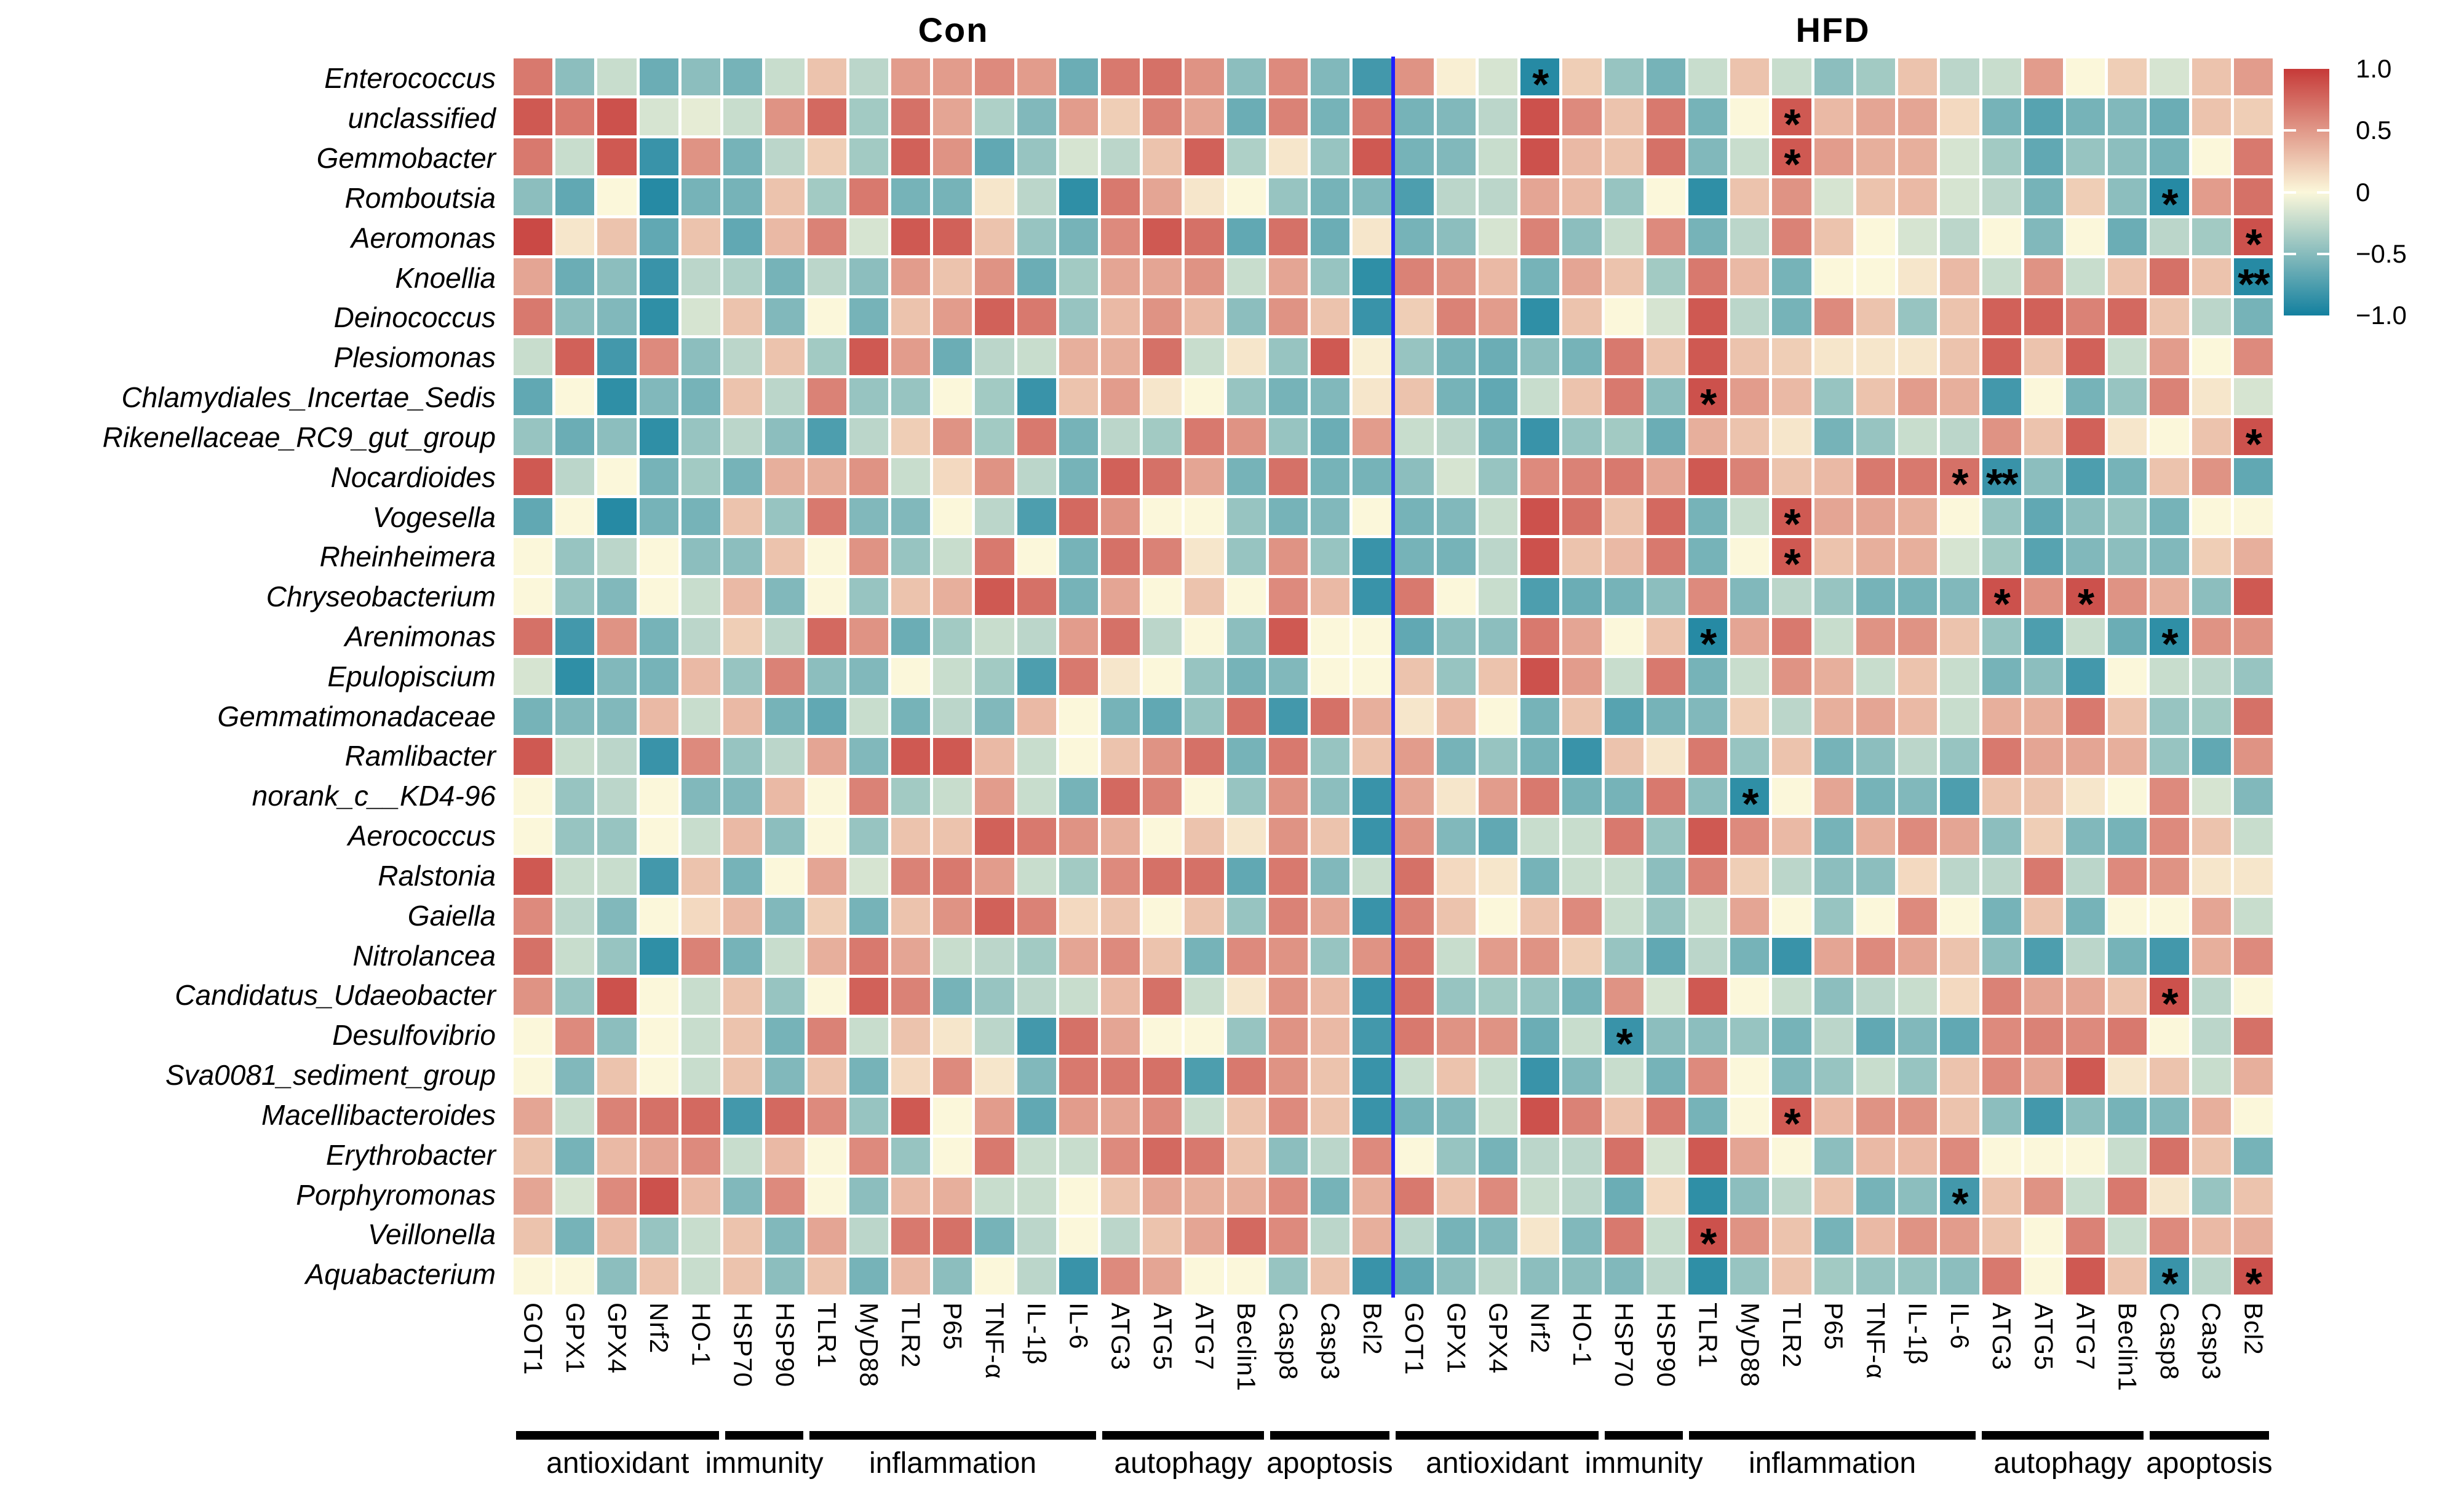  What do you see at coordinates (2169, 1281) in the screenshot?
I see `heatmap-cell: *` at bounding box center [2169, 1281].